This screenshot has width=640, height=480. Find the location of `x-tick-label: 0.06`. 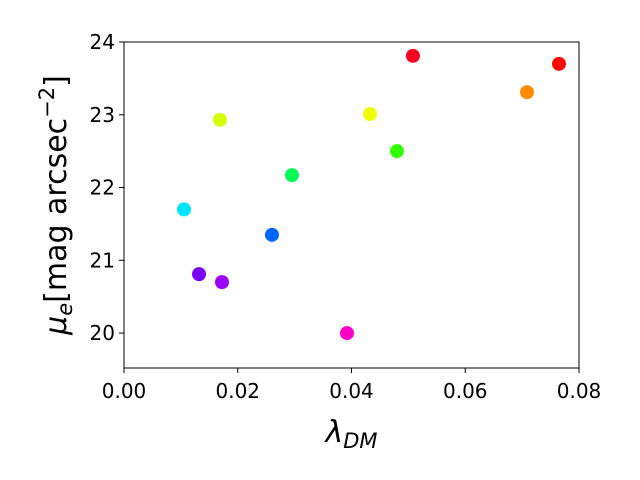

x-tick-label: 0.06 is located at coordinates (465, 391).